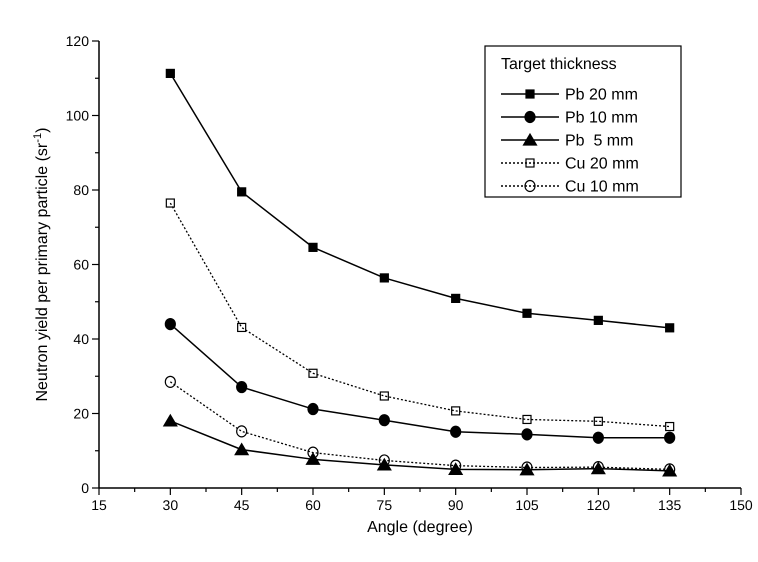 The image size is (758, 562). What do you see at coordinates (601, 95) in the screenshot?
I see `legend-label: Pb 20 mm` at bounding box center [601, 95].